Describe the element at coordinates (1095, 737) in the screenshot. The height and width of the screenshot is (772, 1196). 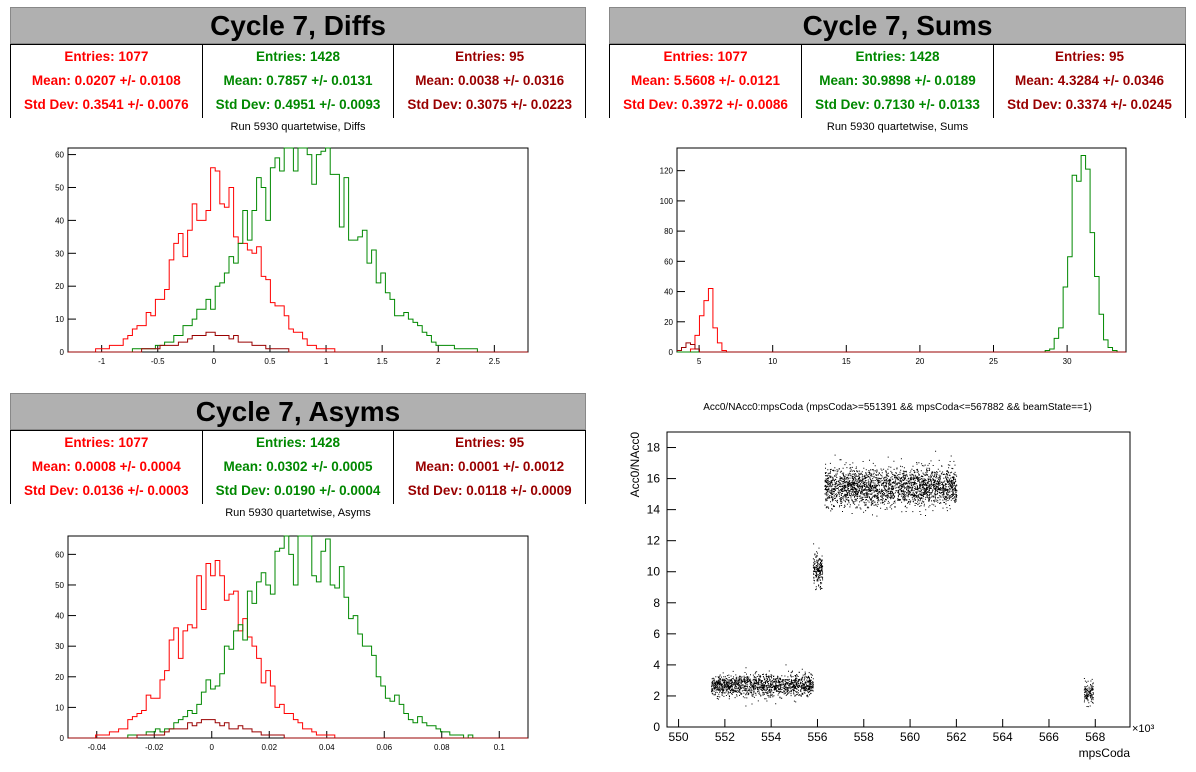
I see `x-tick-label: 568` at that location.